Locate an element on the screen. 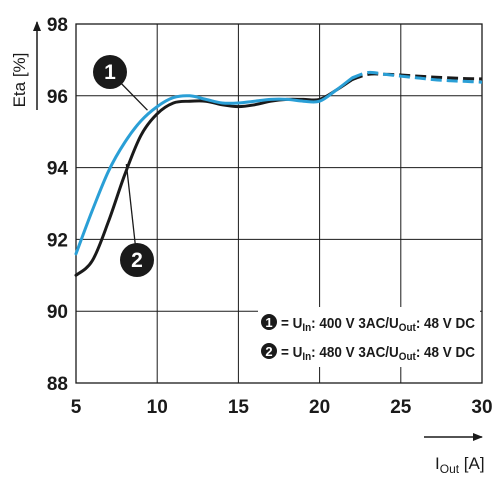 This screenshot has width=500, height=500. y-tick-label: 94 is located at coordinates (58, 169).